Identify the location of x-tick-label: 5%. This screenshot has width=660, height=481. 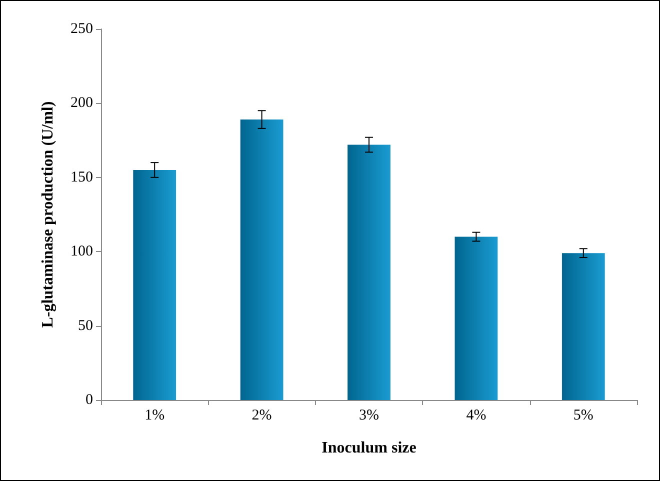
(583, 416).